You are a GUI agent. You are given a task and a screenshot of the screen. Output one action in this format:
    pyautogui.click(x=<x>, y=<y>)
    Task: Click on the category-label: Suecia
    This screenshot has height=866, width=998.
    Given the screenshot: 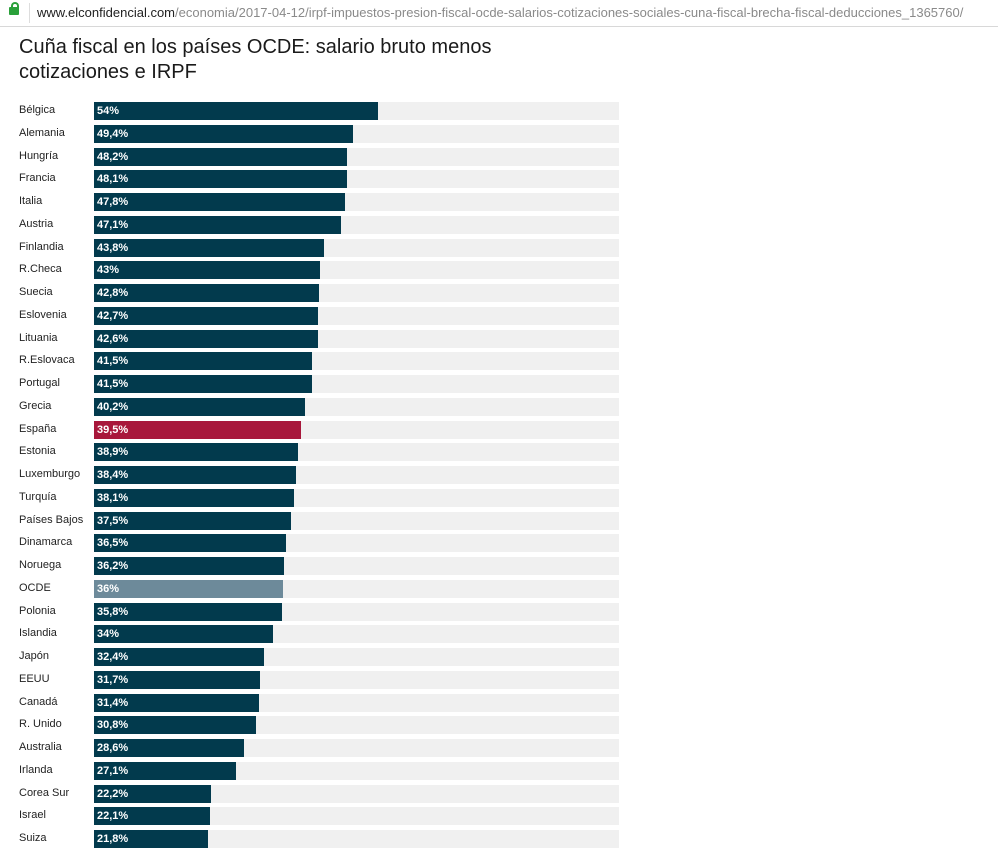 What is the action you would take?
    pyautogui.click(x=36, y=292)
    